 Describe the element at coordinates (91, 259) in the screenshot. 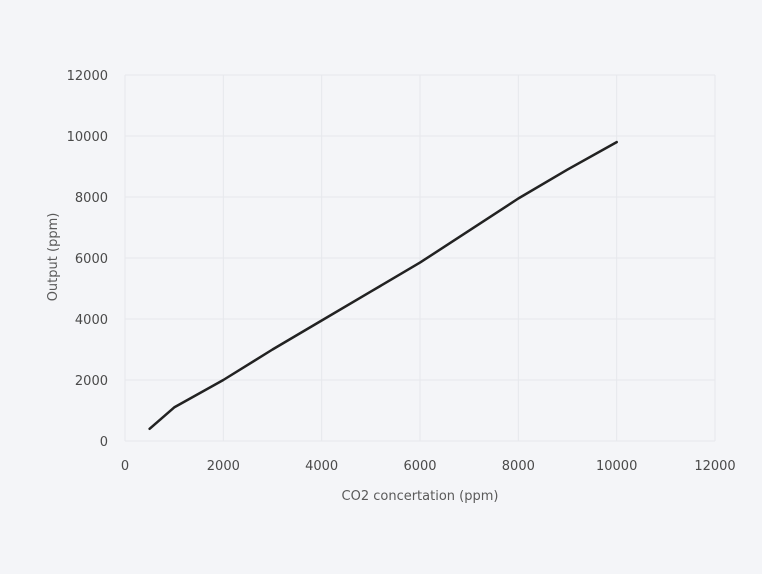

I see `y-tick-label: 6000` at that location.